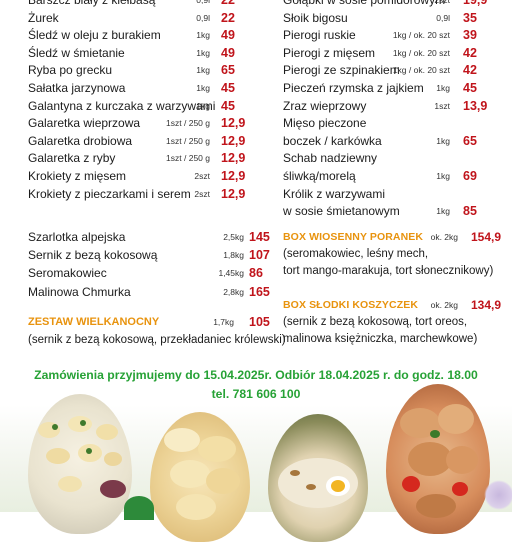 Image resolution: width=512 pixels, height=542 pixels. Describe the element at coordinates (351, 305) in the screenshot. I see `box2-title: BOX SŁODKI KOSZYCZEK` at that location.